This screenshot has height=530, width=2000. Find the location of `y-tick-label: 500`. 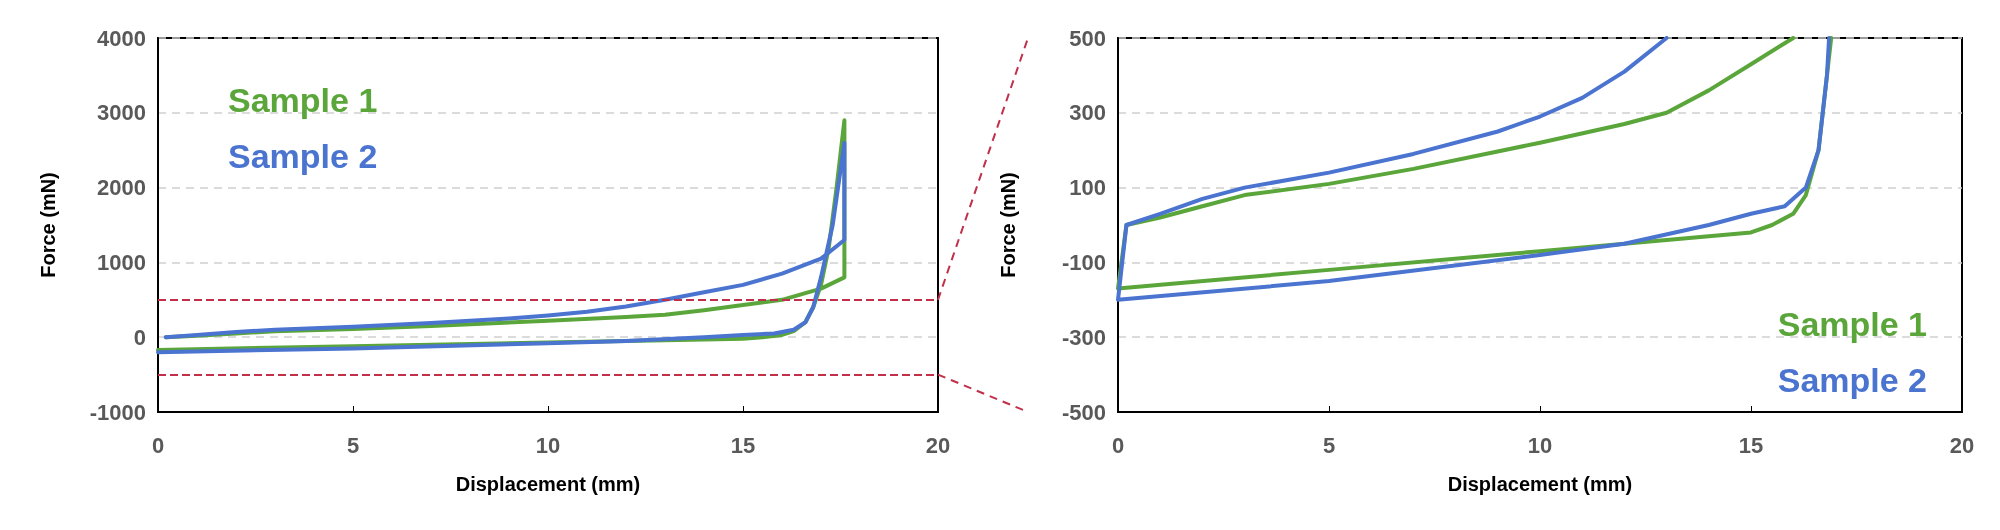

y-tick-label: 500 is located at coordinates (1087, 38).